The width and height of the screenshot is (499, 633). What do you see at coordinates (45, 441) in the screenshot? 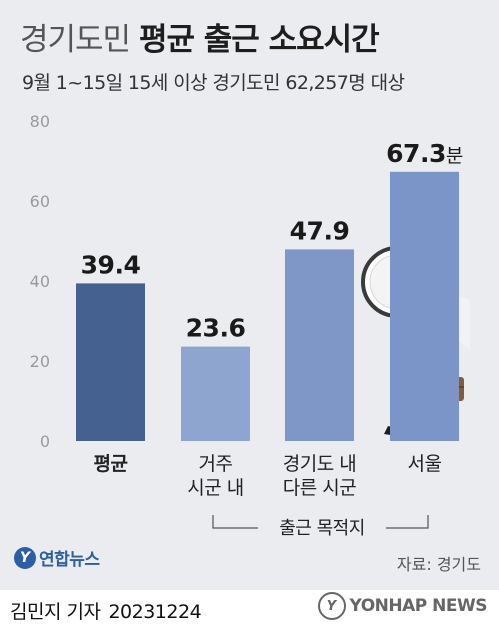
I see `y-tick-label: 0` at bounding box center [45, 441].